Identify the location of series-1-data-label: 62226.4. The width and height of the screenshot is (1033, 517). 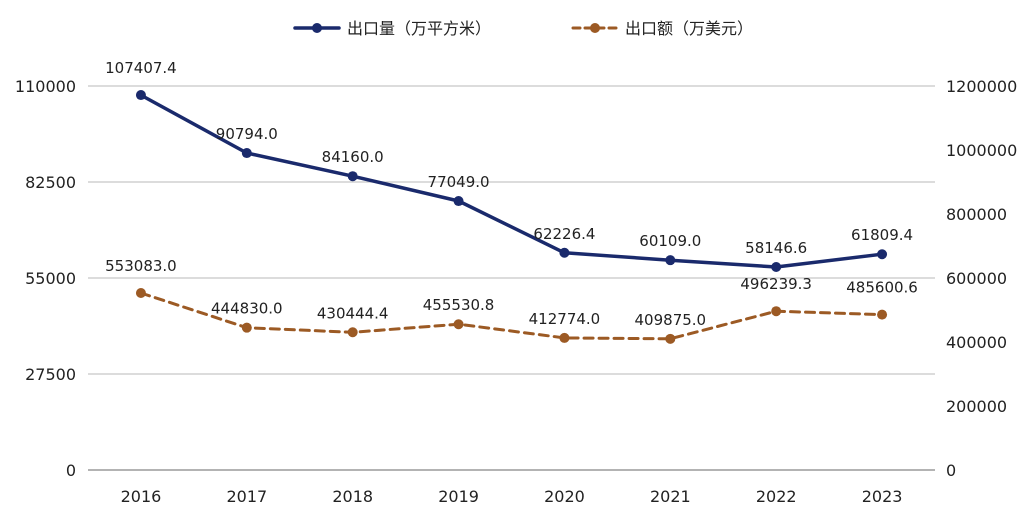
(564, 234).